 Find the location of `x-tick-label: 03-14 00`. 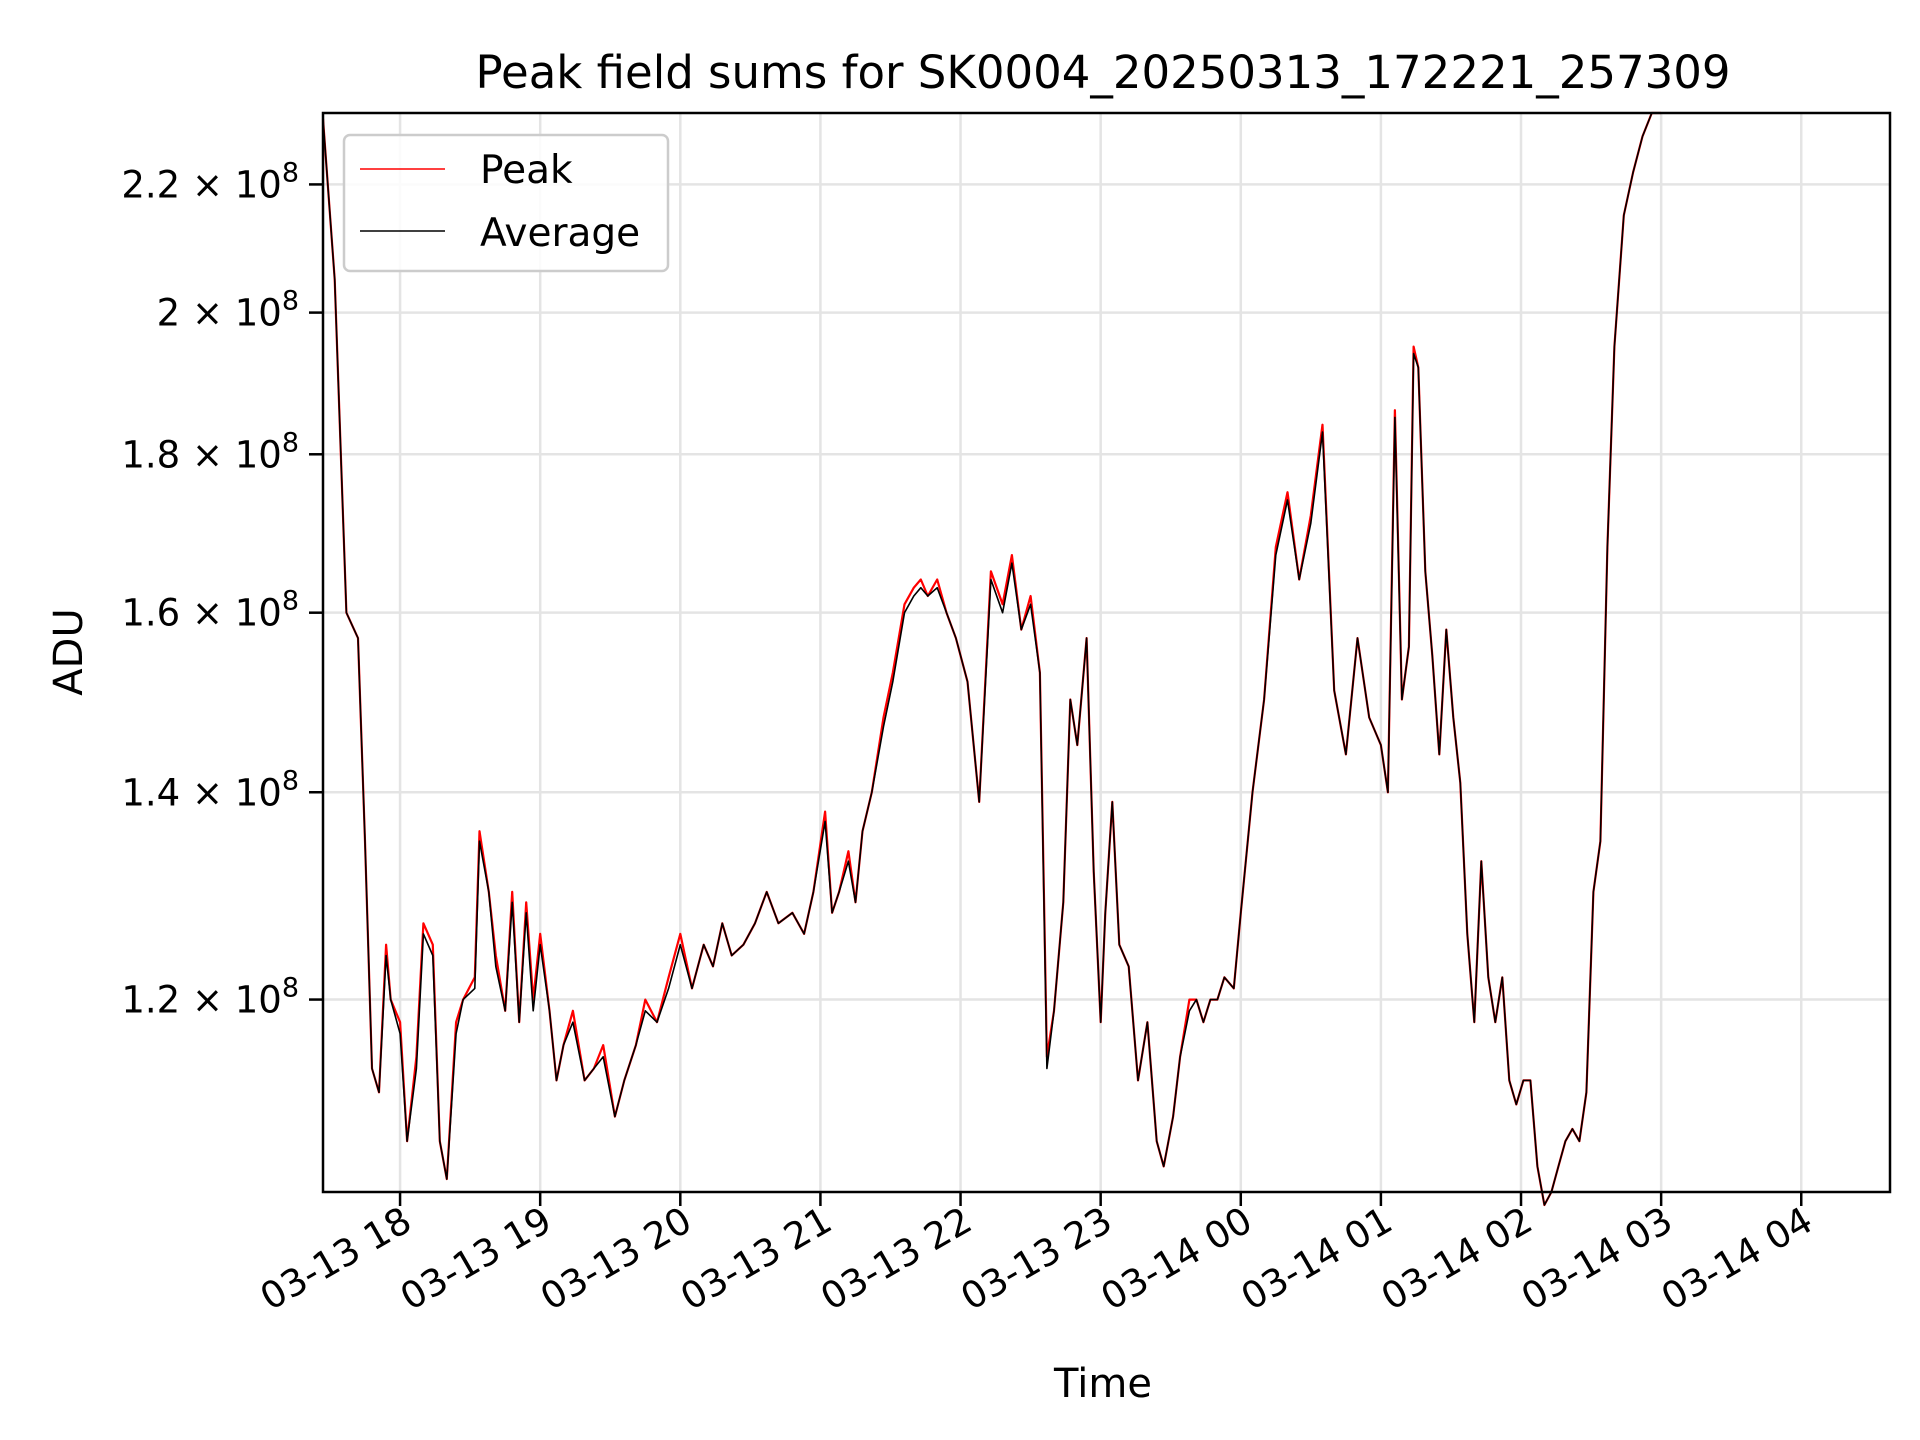

x-tick-label: 03-14 00 is located at coordinates (1177, 1259).